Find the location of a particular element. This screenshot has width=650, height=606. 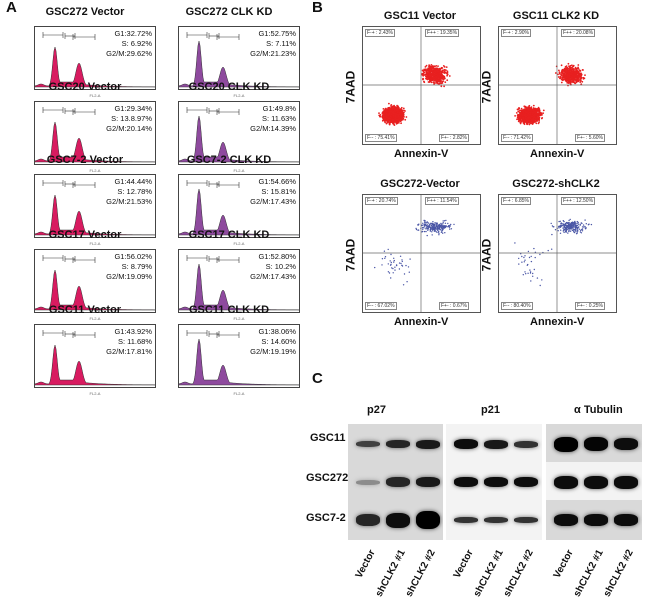

stat-g1: G1:44.44% is located at coordinates (133, 181).